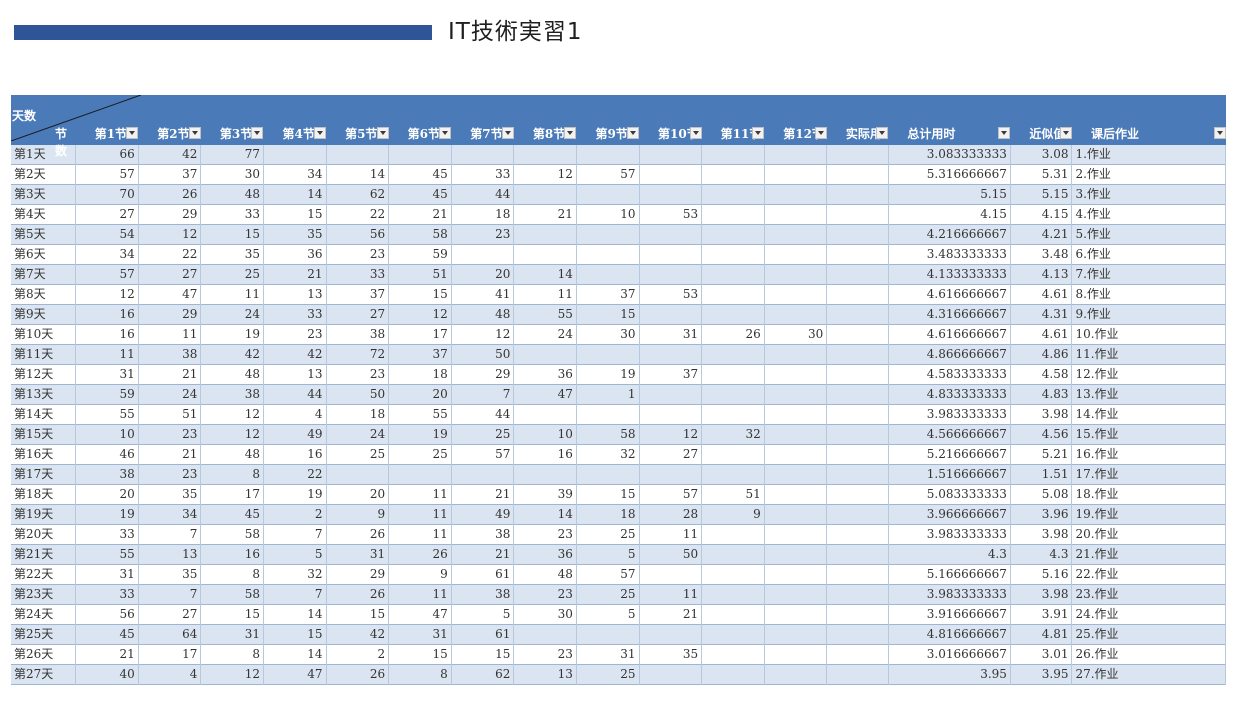  What do you see at coordinates (949, 414) in the screenshot?
I see `total-time-cell: 3.983333333` at bounding box center [949, 414].